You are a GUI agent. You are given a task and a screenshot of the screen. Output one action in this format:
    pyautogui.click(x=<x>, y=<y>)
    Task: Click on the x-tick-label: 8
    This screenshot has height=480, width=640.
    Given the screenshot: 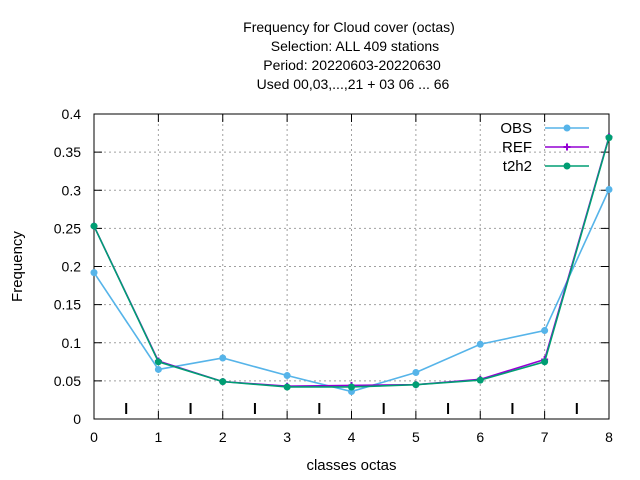 What is the action you would take?
    pyautogui.click(x=609, y=437)
    